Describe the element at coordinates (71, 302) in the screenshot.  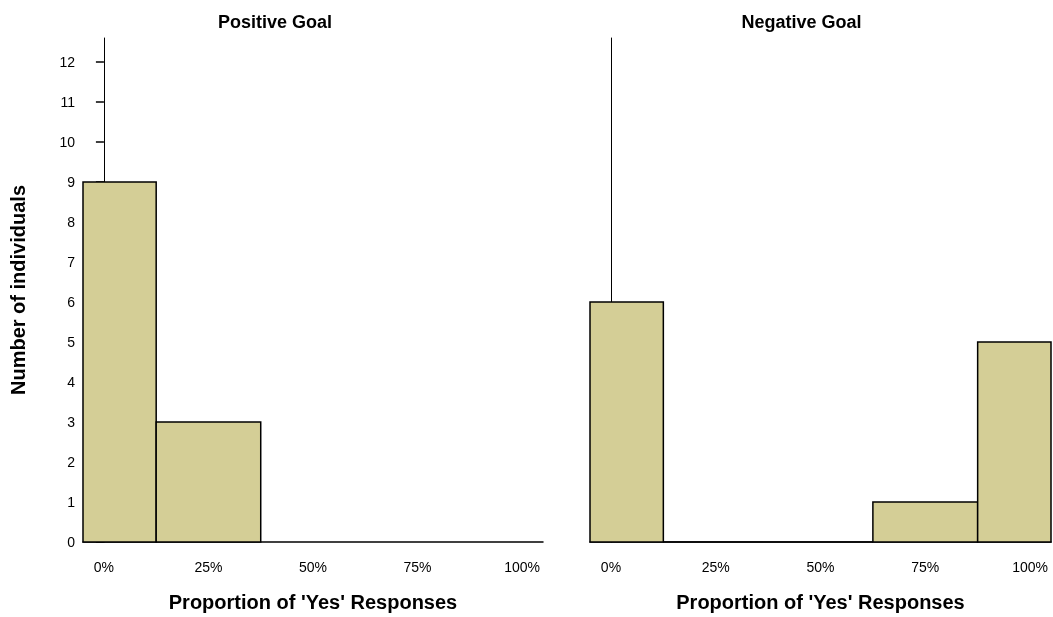
I see `y-tick-label: 6` at that location.